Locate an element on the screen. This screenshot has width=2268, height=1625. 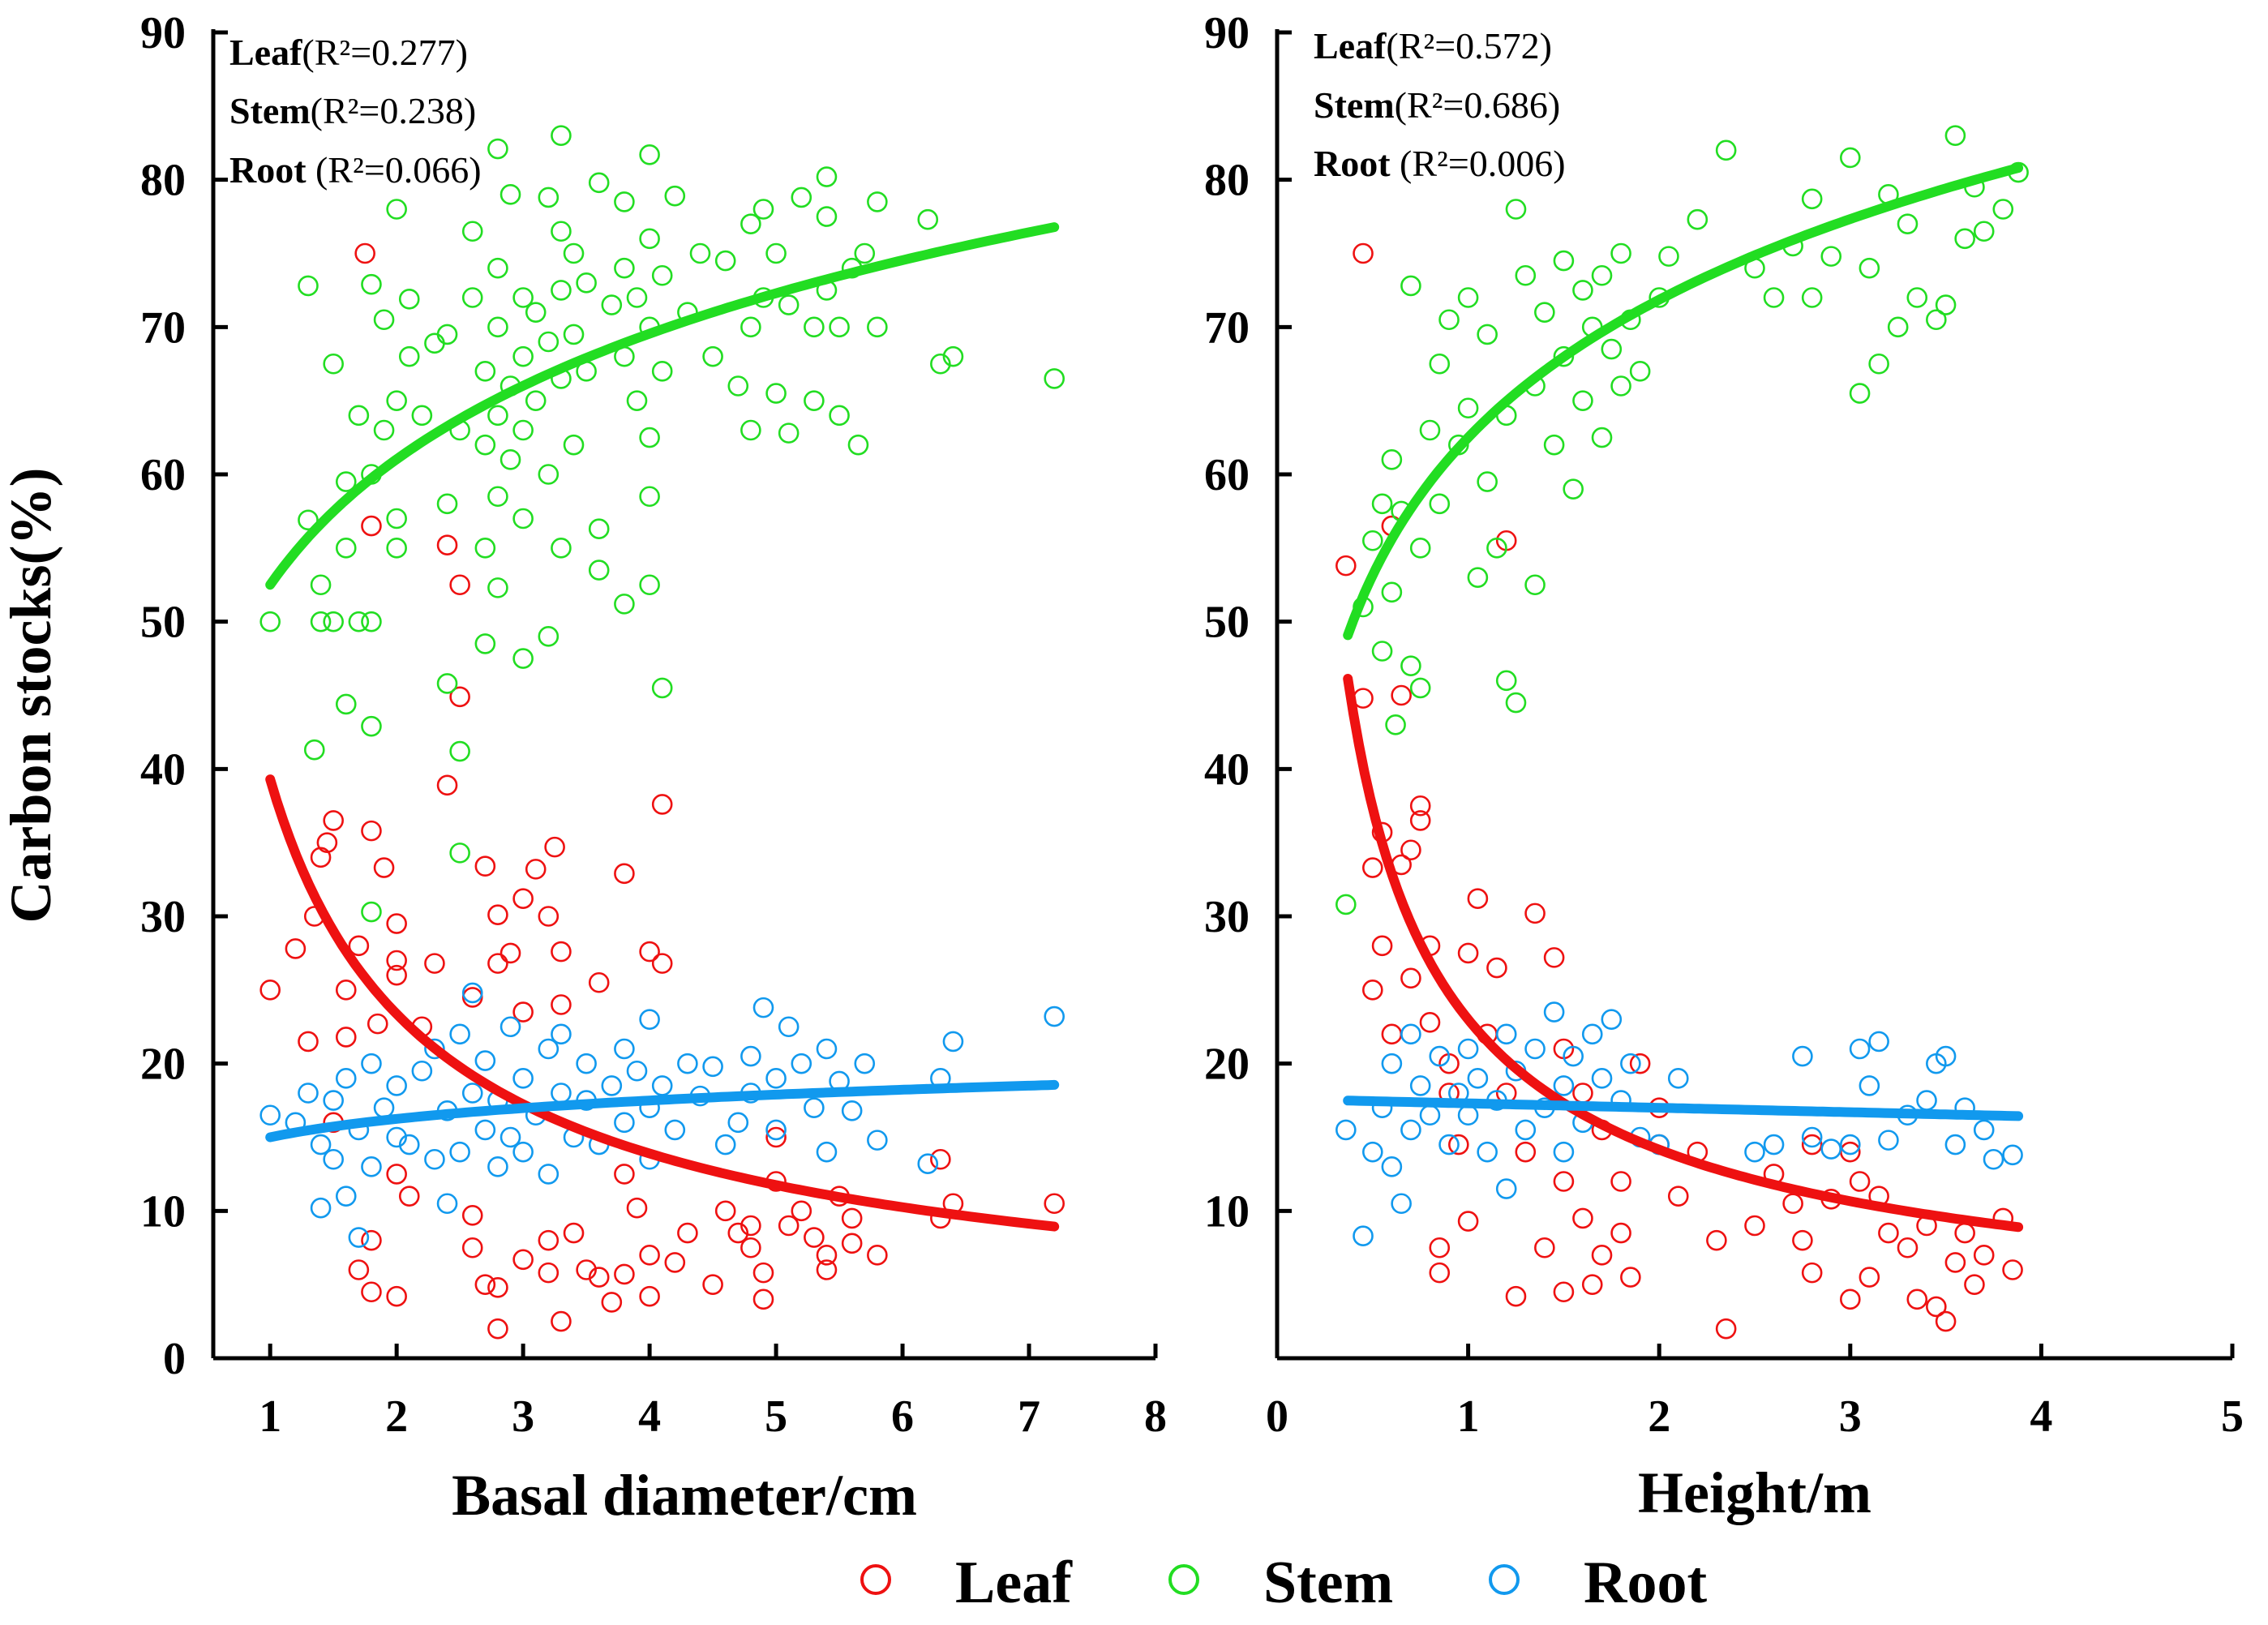
x-tick-label: 5 is located at coordinates (776, 1416).